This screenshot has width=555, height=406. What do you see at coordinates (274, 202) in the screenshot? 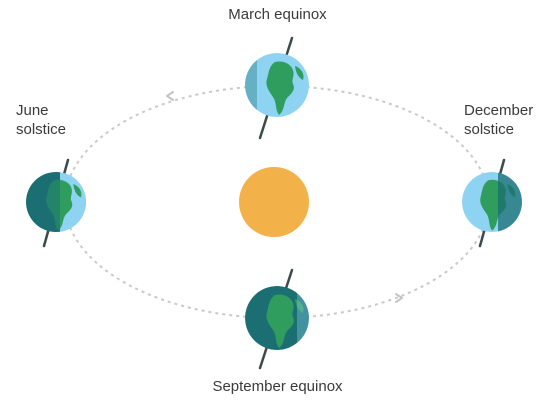
I see `sun-icon` at bounding box center [274, 202].